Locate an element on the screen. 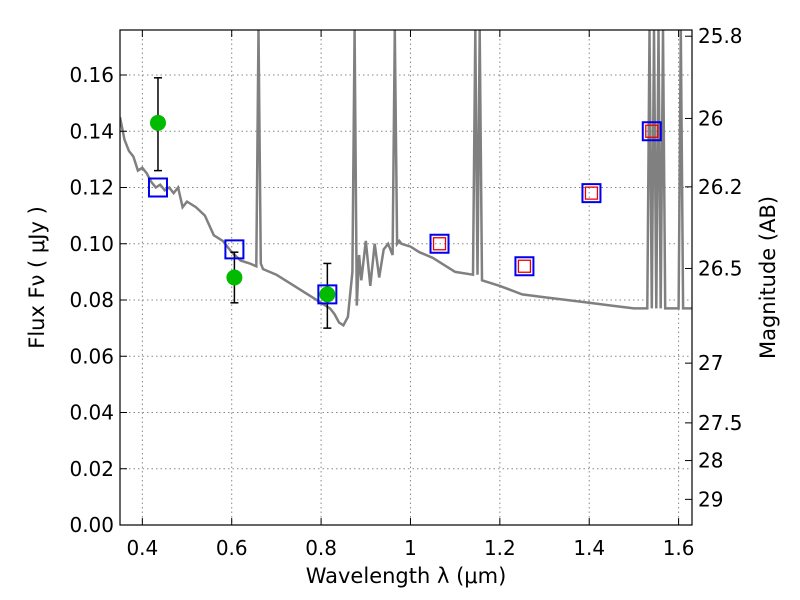  y-axis-label: Flux Fν ( μJy ) is located at coordinates (37, 277).